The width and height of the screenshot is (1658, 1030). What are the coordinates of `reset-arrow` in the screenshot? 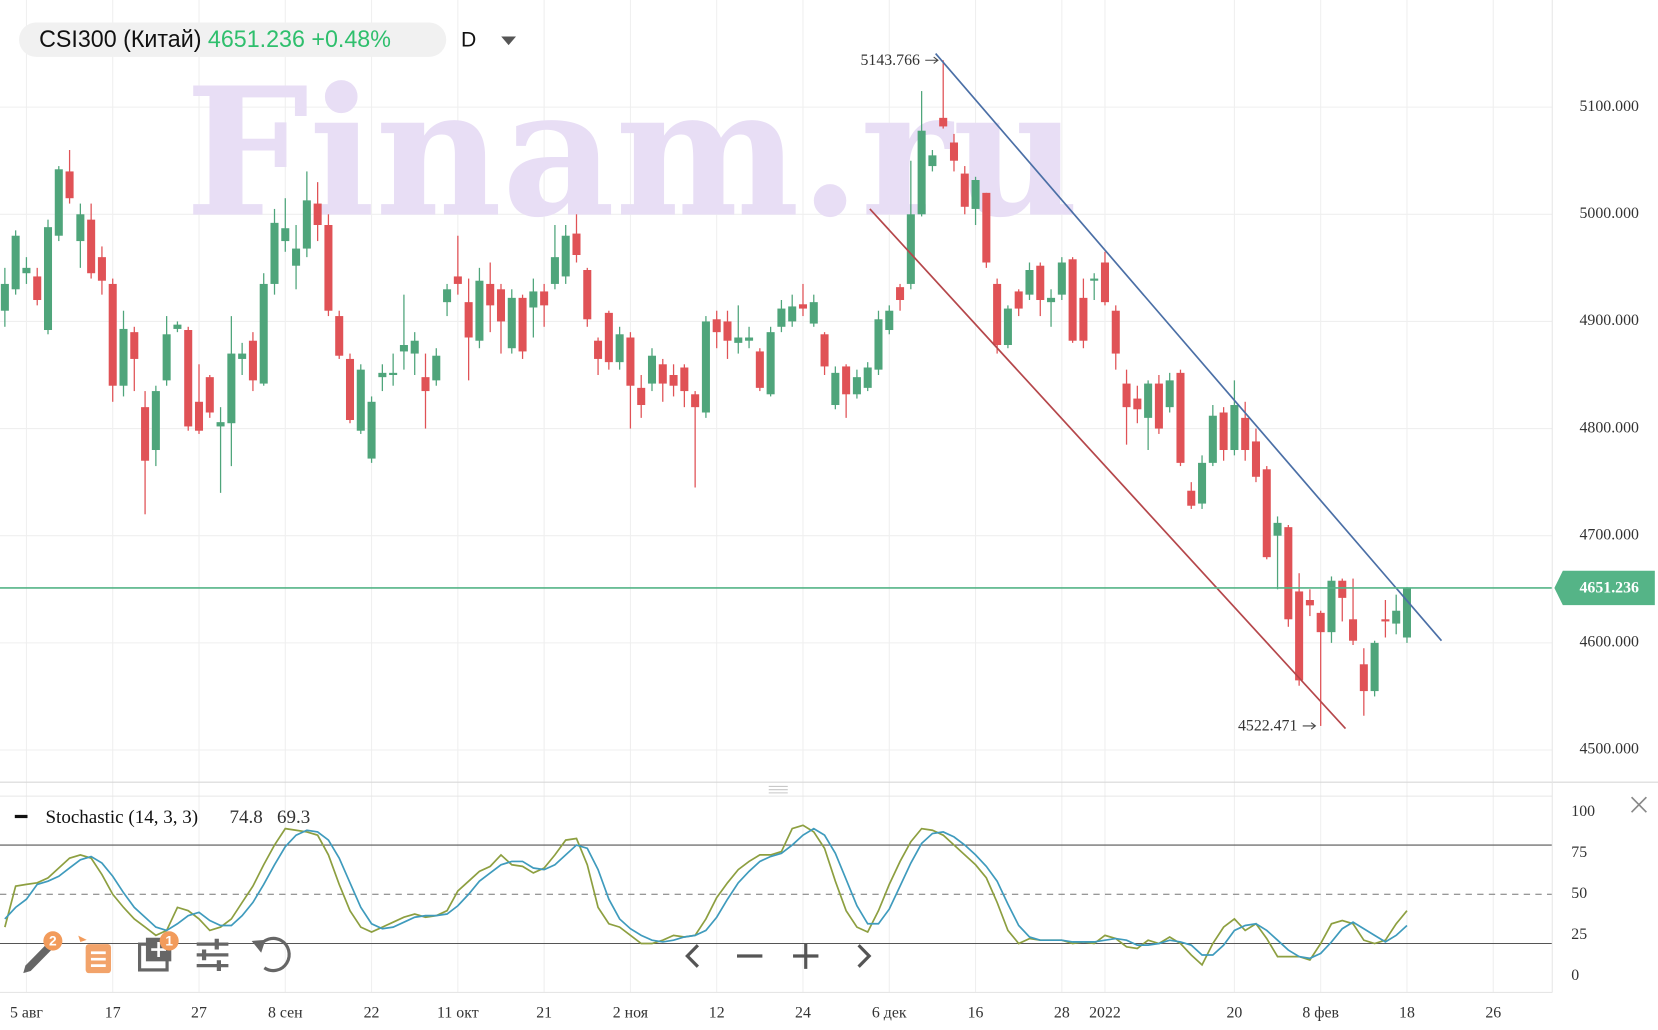 It's located at (258, 946).